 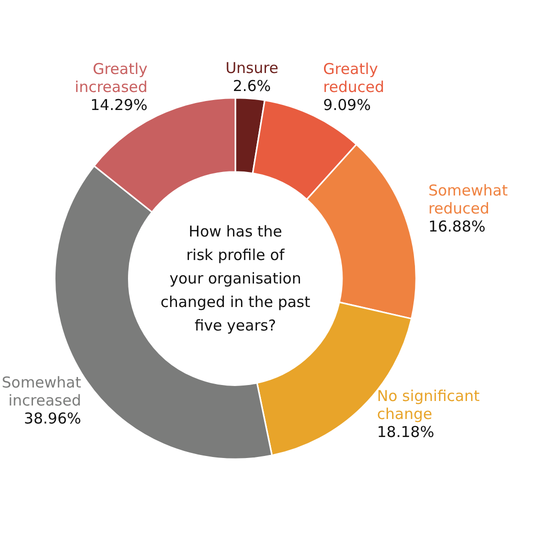 I want to click on slice-label: No significant change, so click(x=428, y=405).